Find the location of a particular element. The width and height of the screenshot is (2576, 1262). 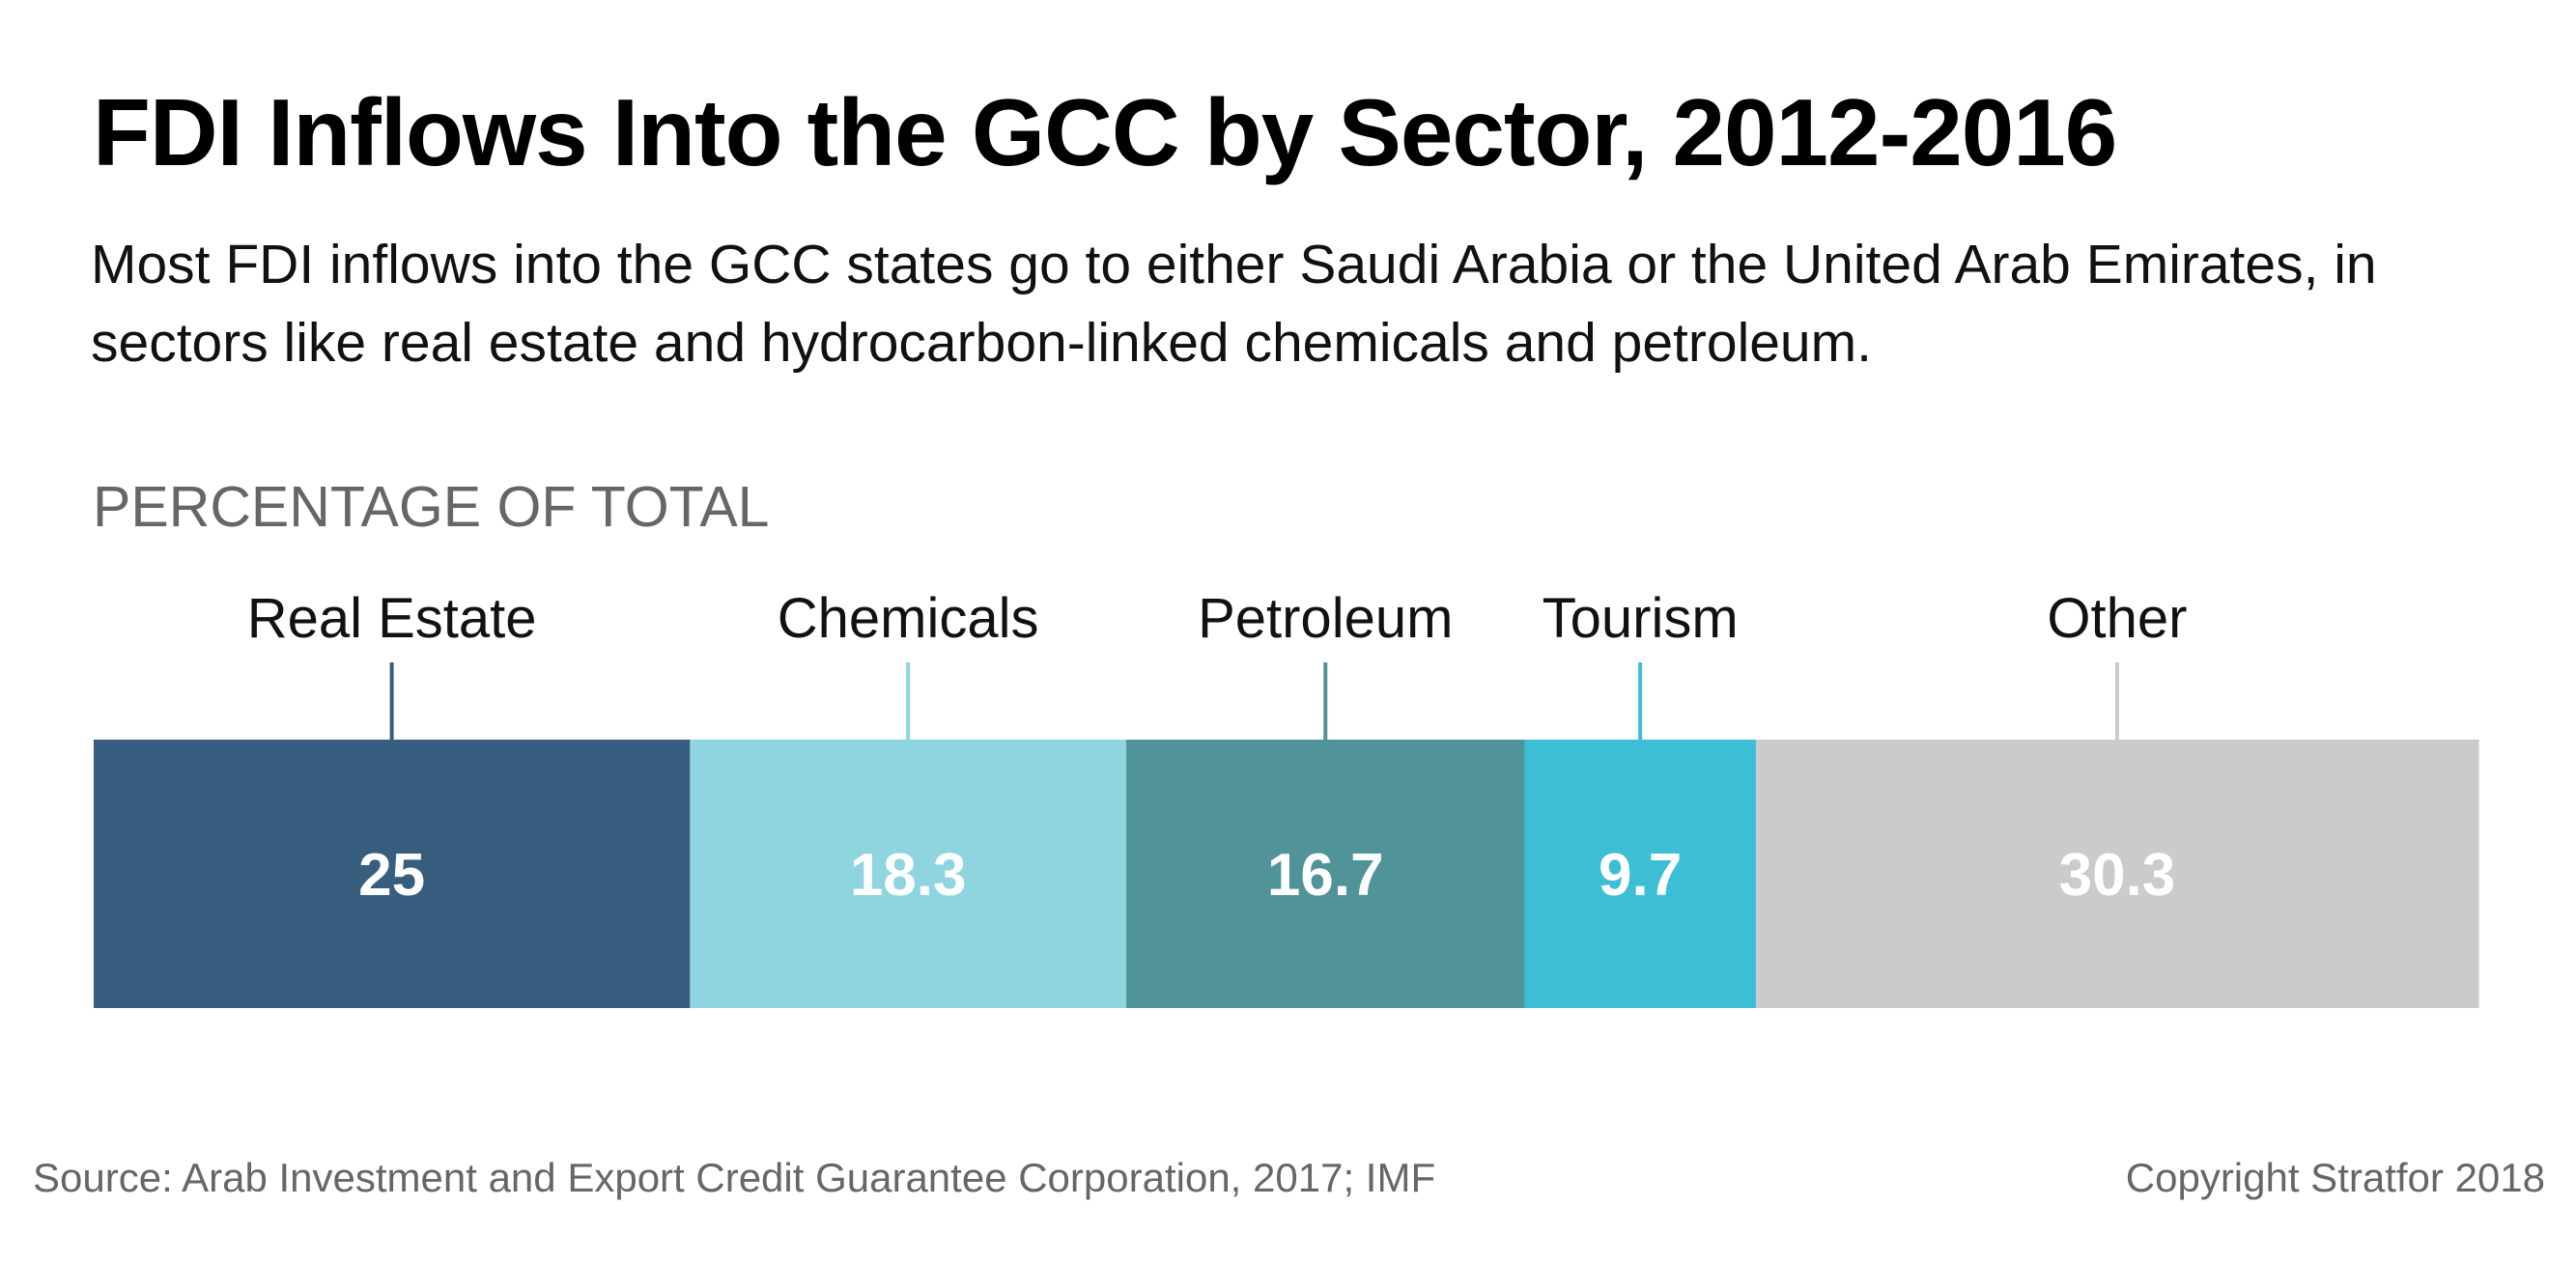

bar-segment-petroleum is located at coordinates (1325, 874).